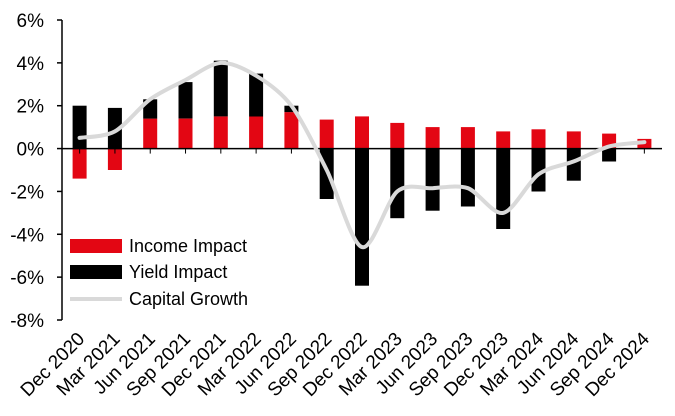  What do you see at coordinates (79, 127) in the screenshot?
I see `bar-yield-impact-dec-2020` at bounding box center [79, 127].